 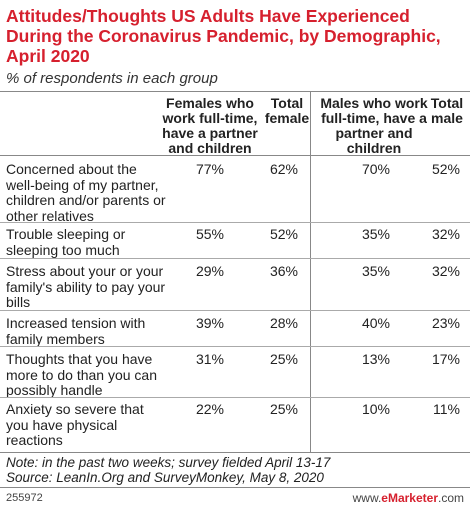 I want to click on row-label: Trouble sleeping or sleeping too much, so click(x=66, y=242).